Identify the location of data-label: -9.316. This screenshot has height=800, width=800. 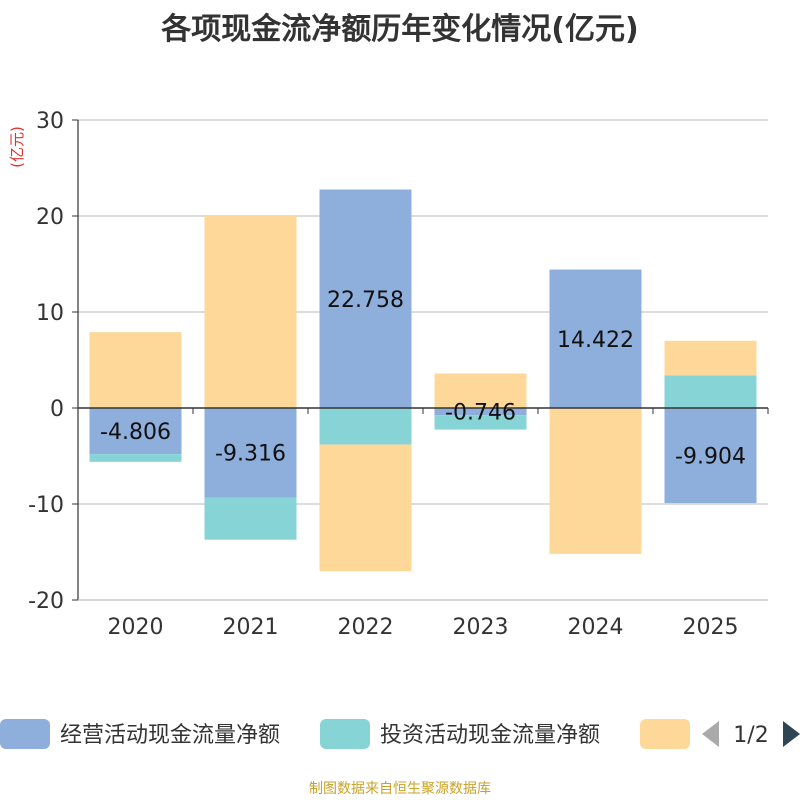
(250, 454).